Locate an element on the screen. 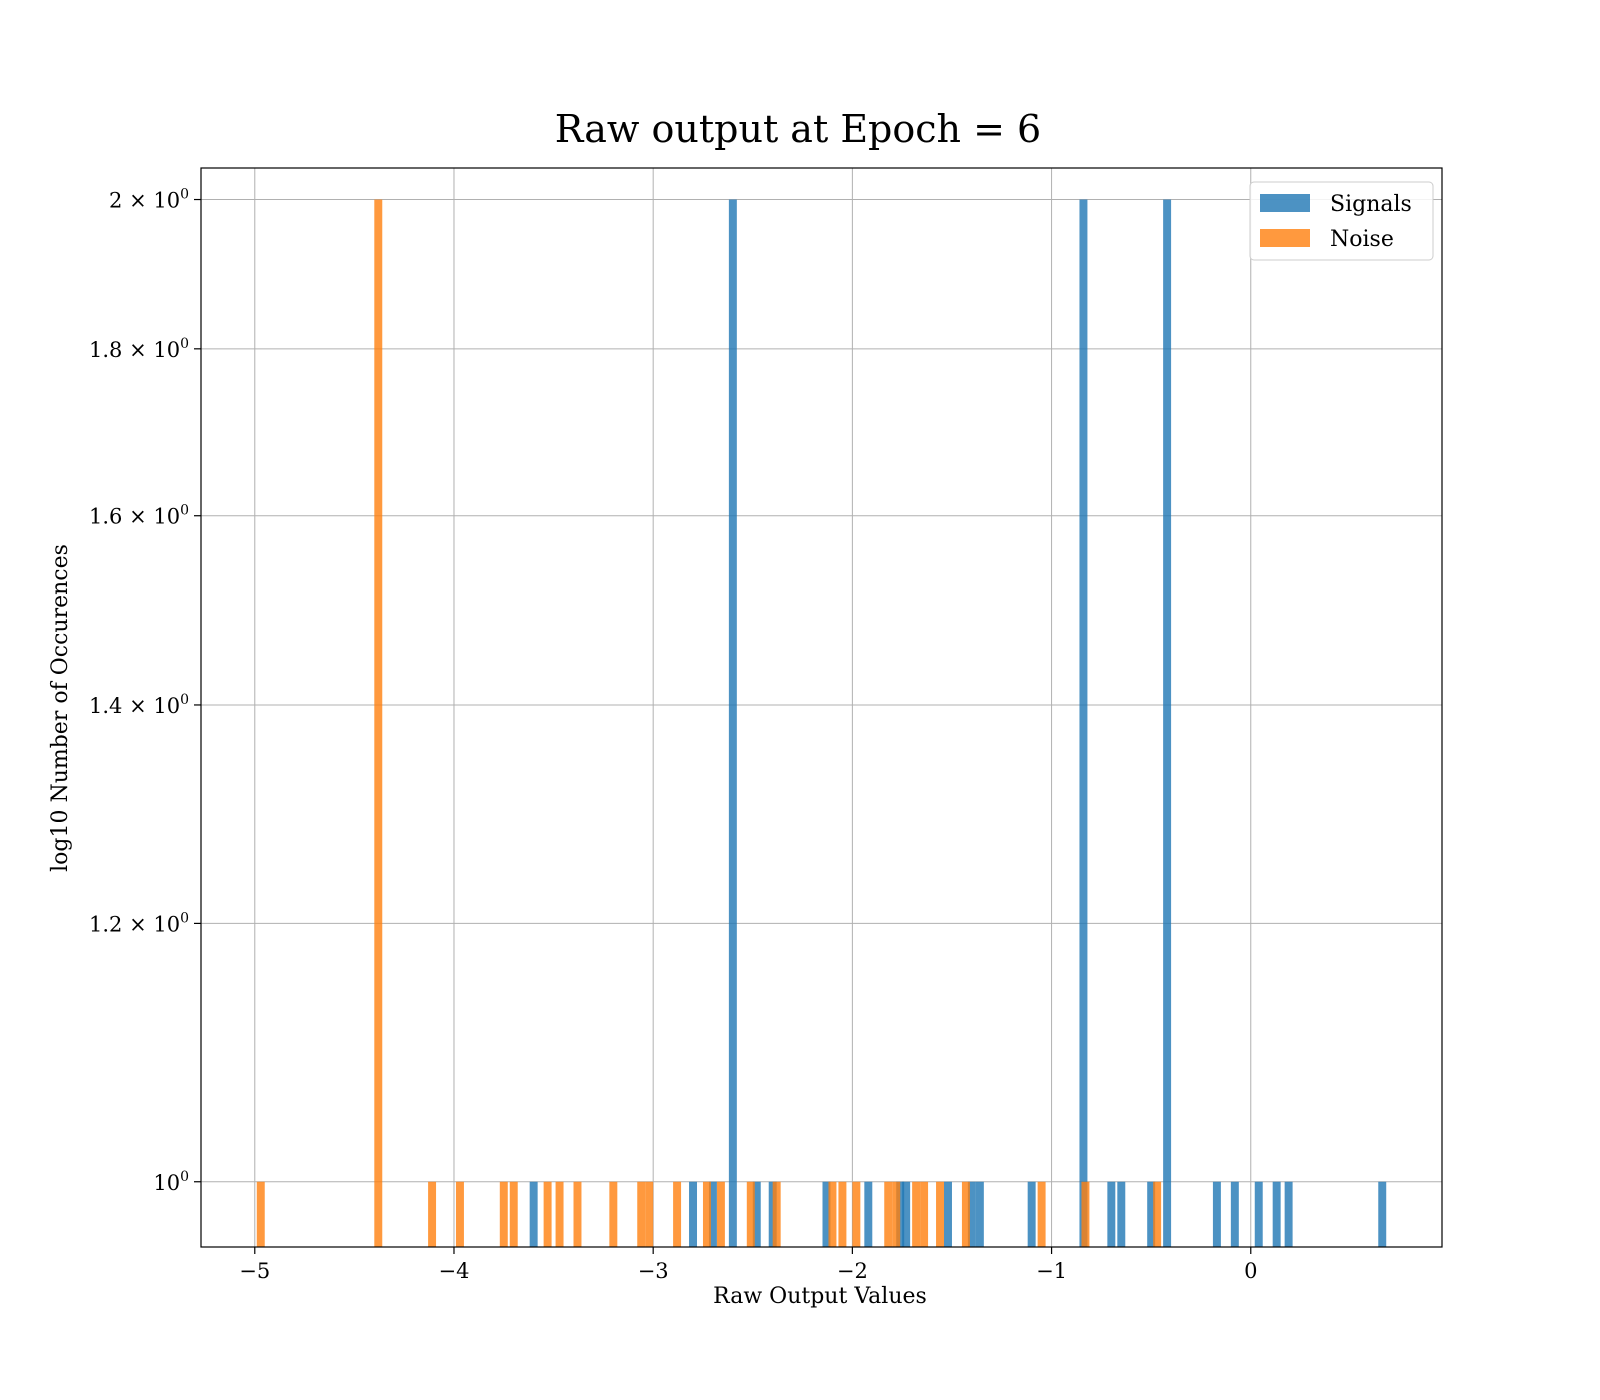 Image resolution: width=1600 pixels, height=1400 pixels. signals-legend-label: Signals is located at coordinates (1371, 204).